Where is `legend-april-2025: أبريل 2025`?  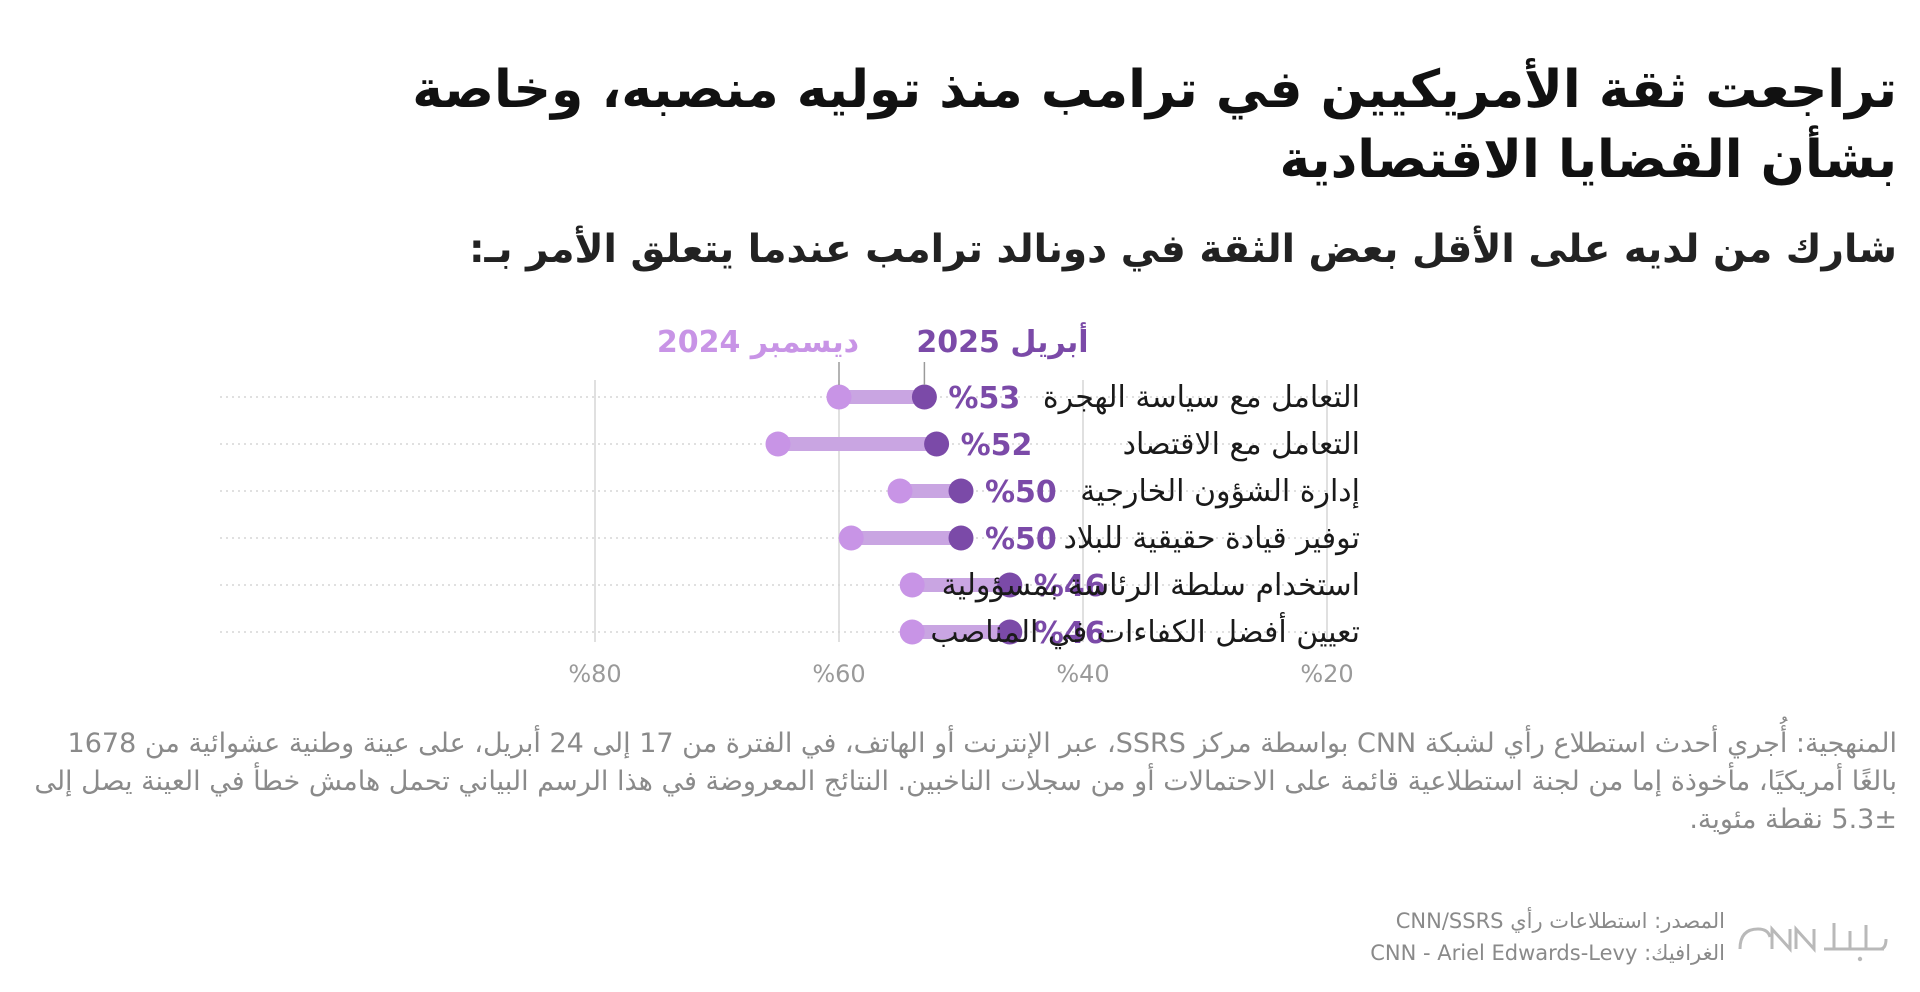 legend-april-2025: أبريل 2025 is located at coordinates (1002, 341).